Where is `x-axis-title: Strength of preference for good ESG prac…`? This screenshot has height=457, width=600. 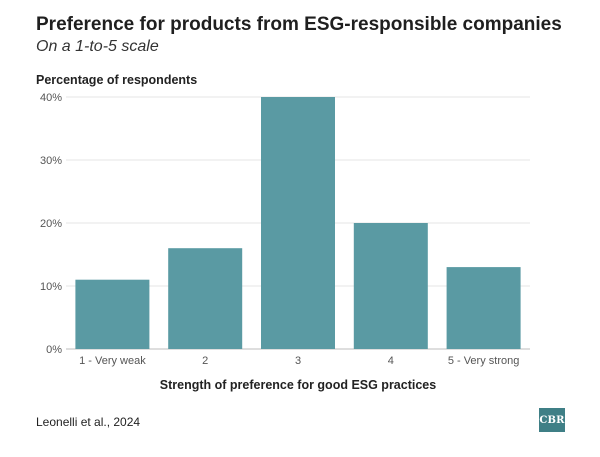 x-axis-title: Strength of preference for good ESG prac… is located at coordinates (298, 385).